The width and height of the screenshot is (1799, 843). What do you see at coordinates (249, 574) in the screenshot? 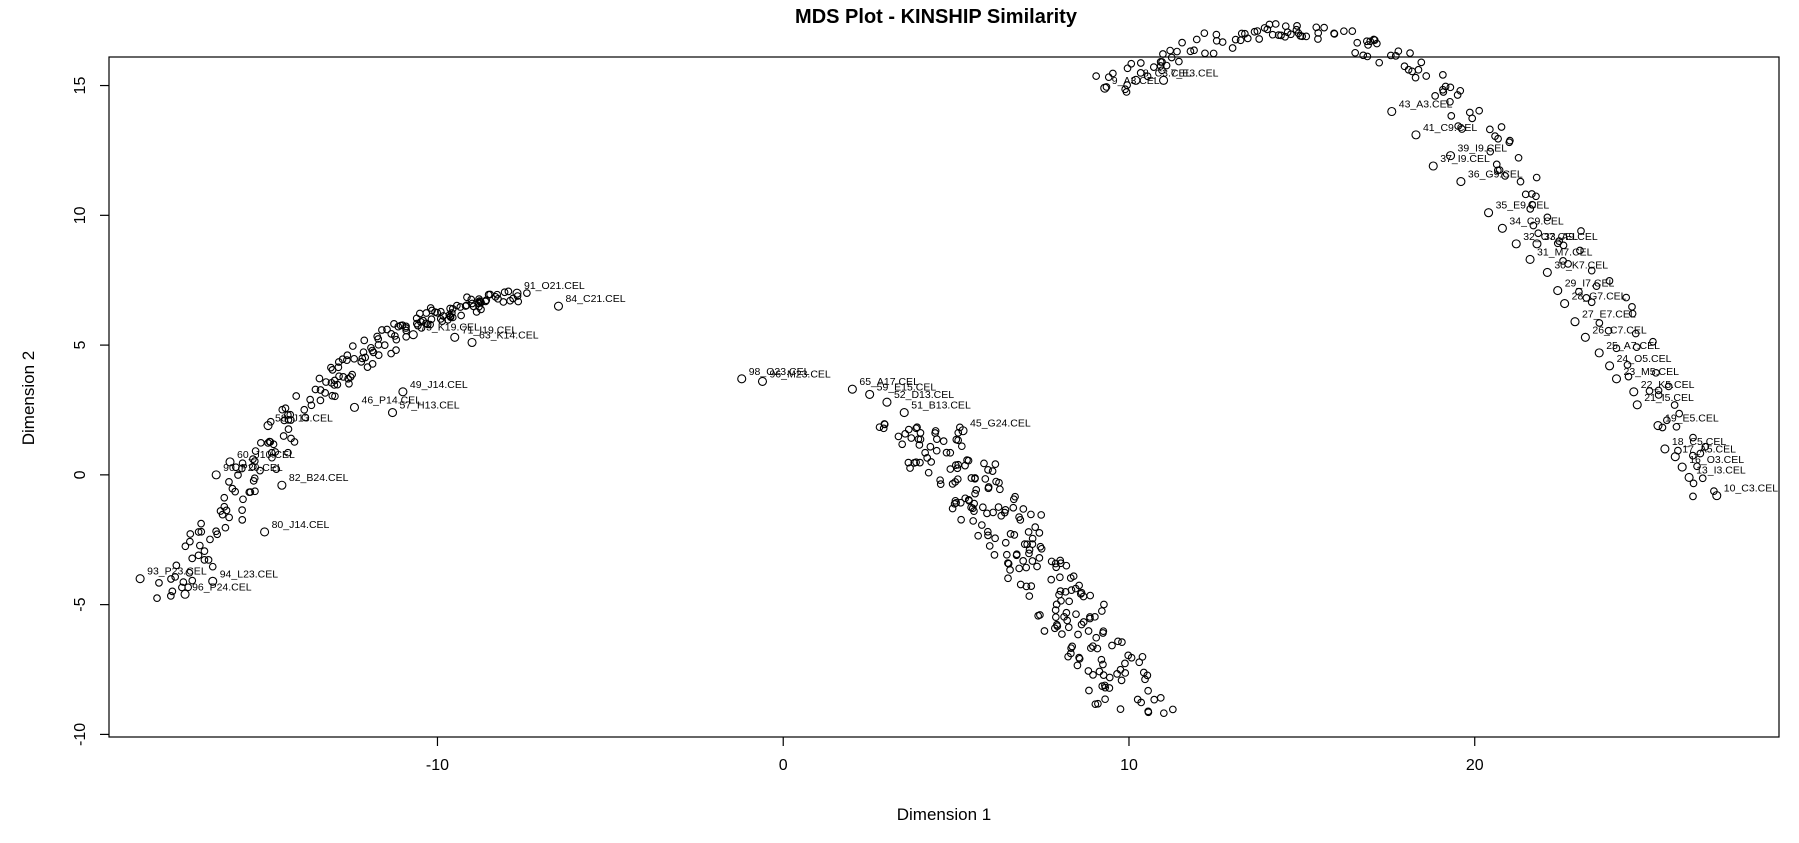
I see `point-label: 94_L23.CEL` at bounding box center [249, 574].